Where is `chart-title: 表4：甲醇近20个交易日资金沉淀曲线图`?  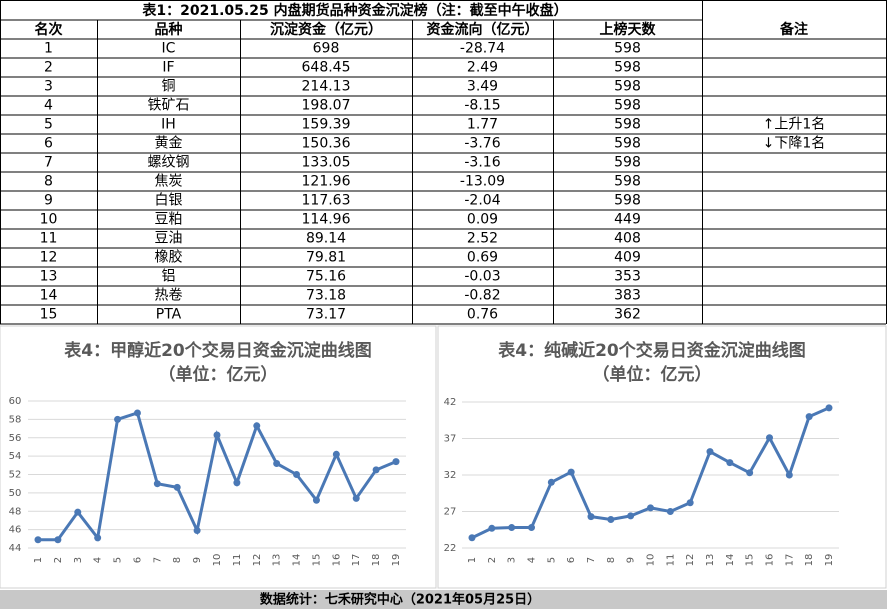
chart-title: 表4：甲醇近20个交易日资金沉淀曲线图 is located at coordinates (218, 350).